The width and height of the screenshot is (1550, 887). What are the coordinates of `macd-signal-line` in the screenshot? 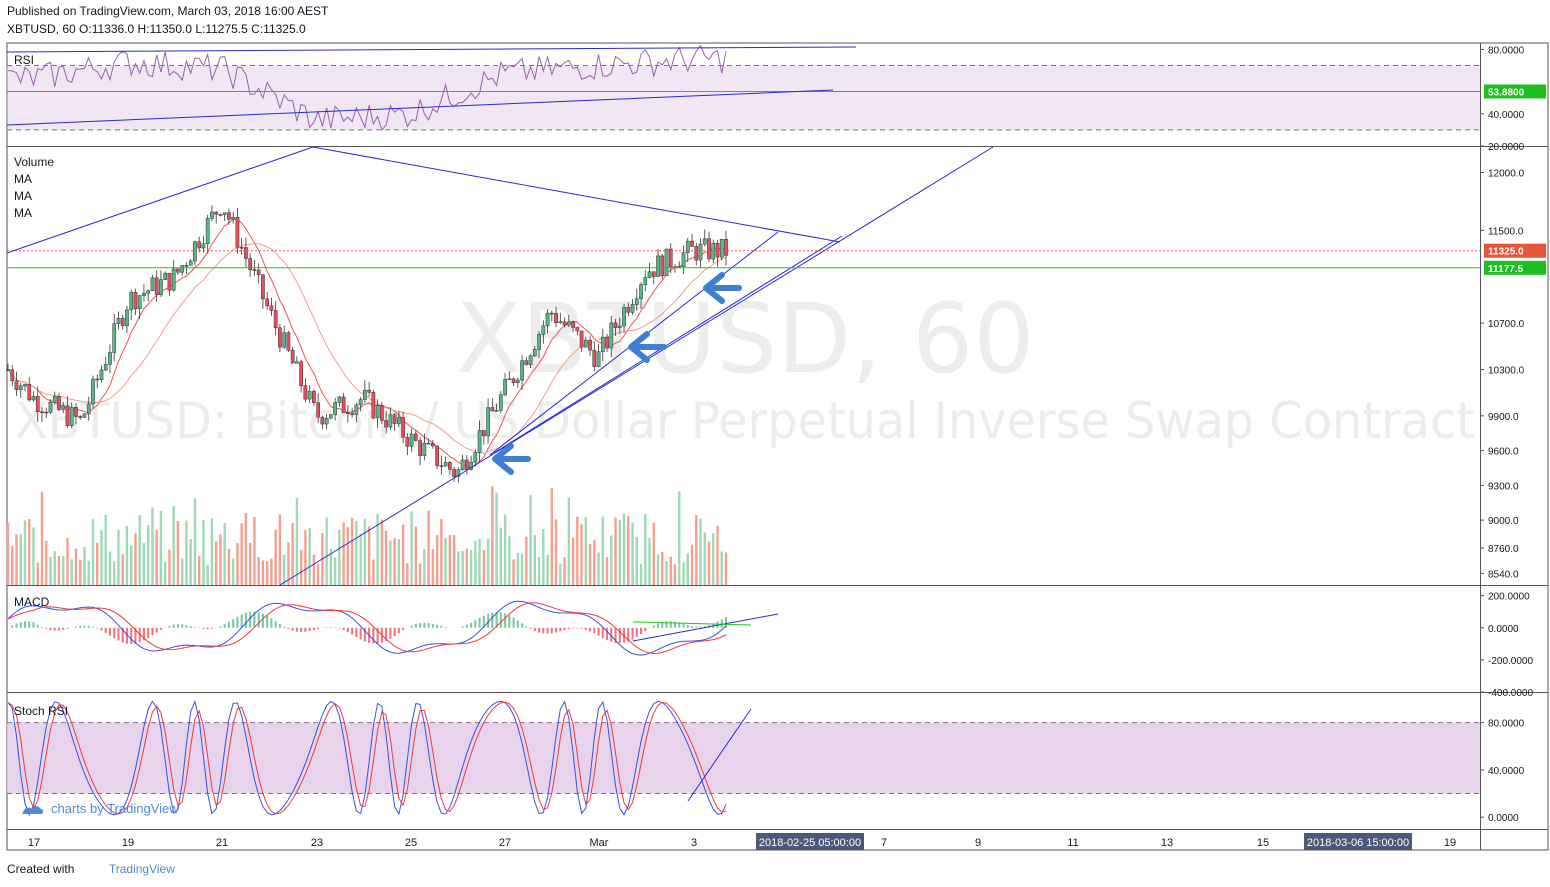 It's located at (367, 628).